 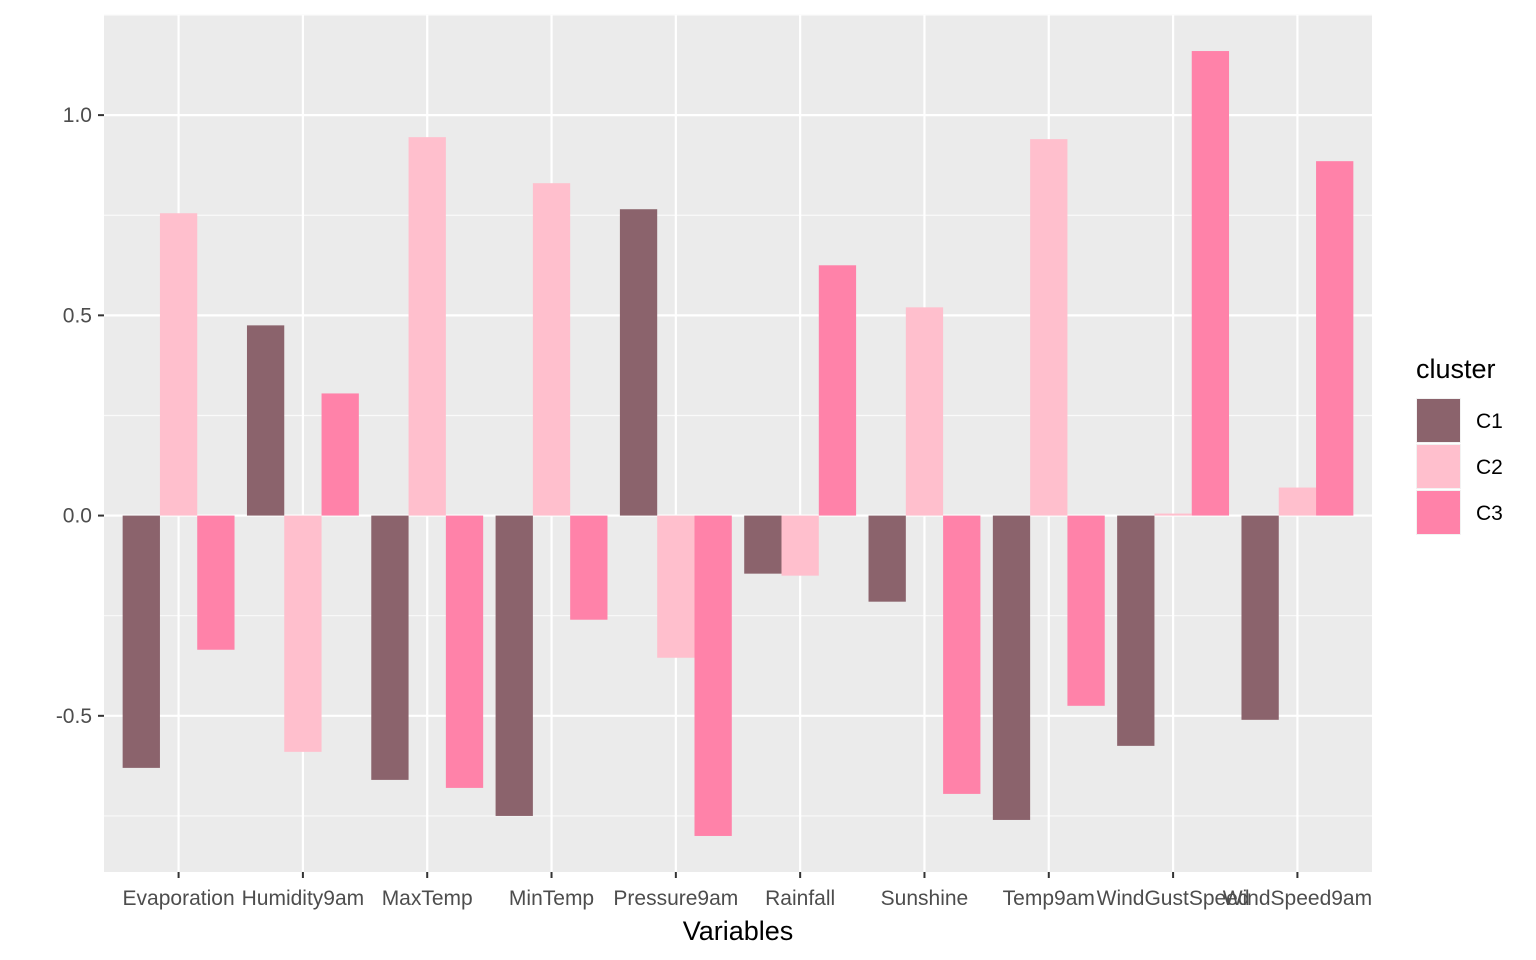 I want to click on x-tick-label: Sunshine, so click(x=925, y=898).